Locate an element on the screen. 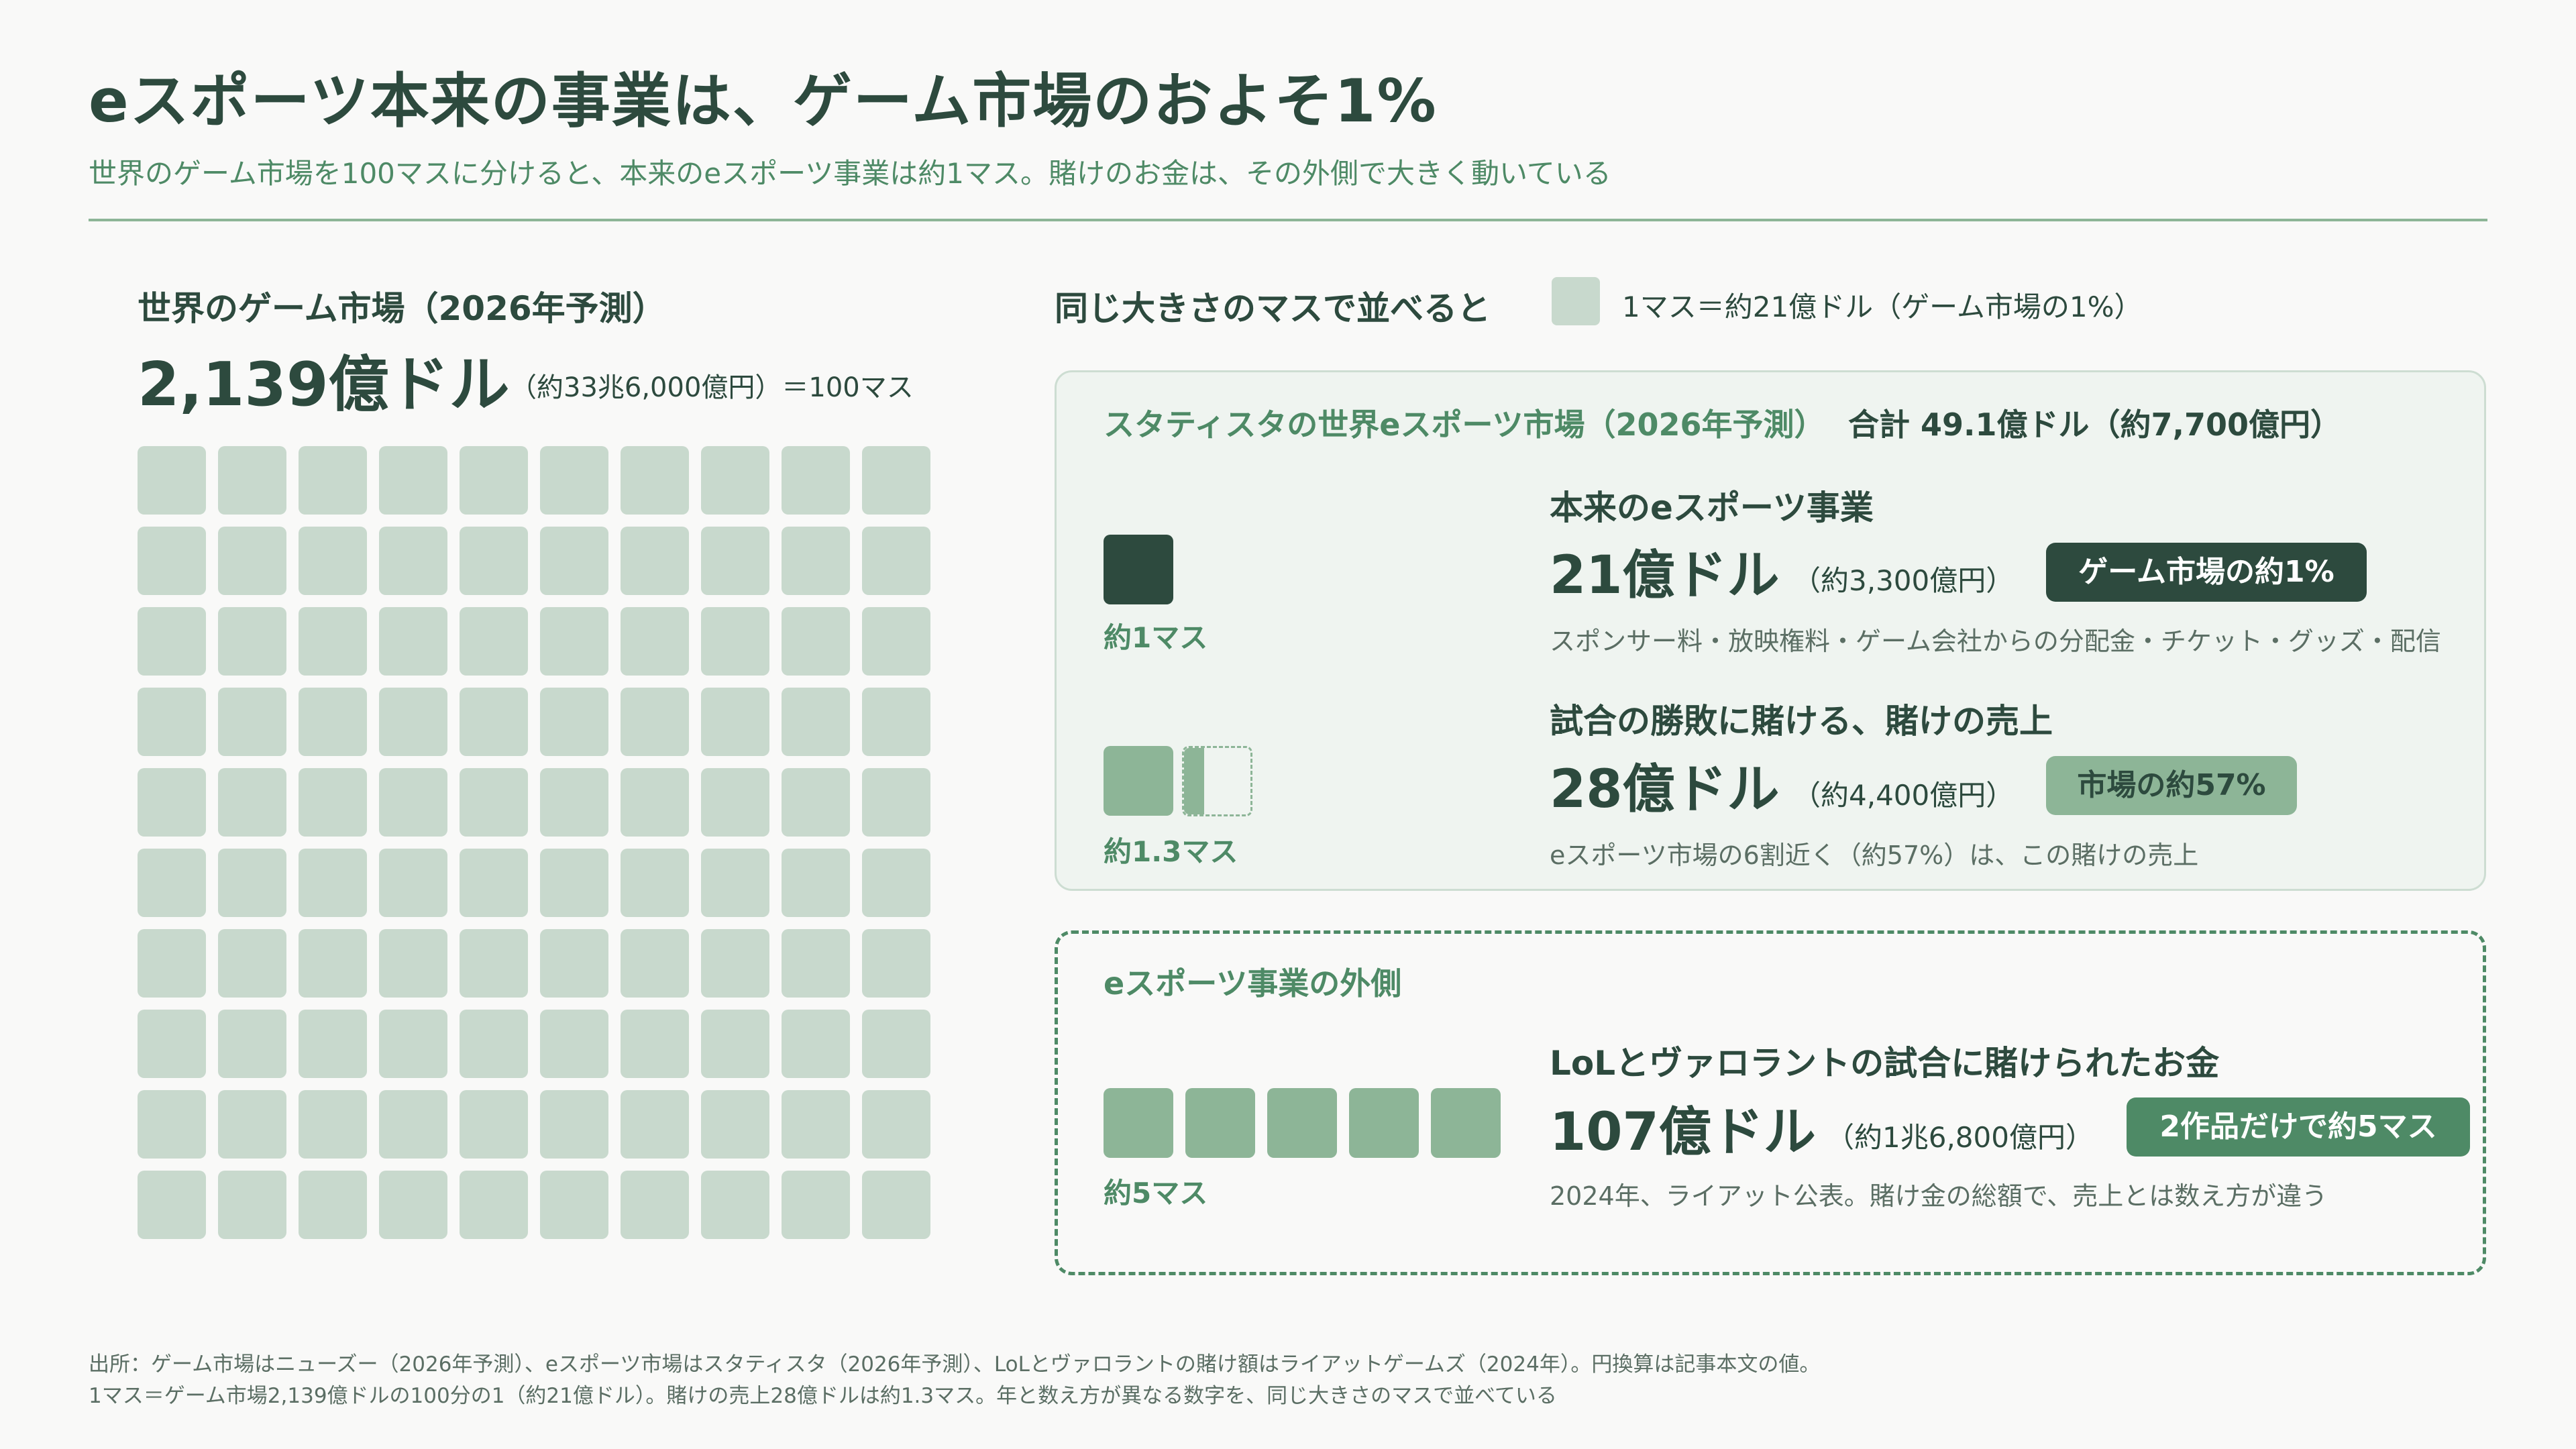 The height and width of the screenshot is (1449, 2576). outside-item-note: （約1兆6,800億円） is located at coordinates (1960, 1137).